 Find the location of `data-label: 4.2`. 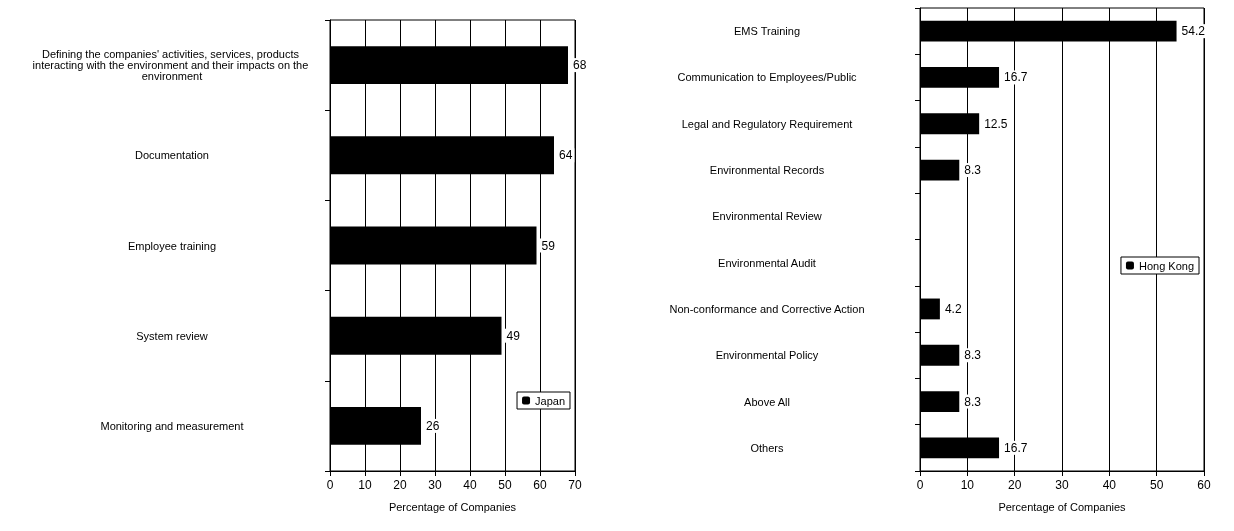

data-label: 4.2 is located at coordinates (953, 308).